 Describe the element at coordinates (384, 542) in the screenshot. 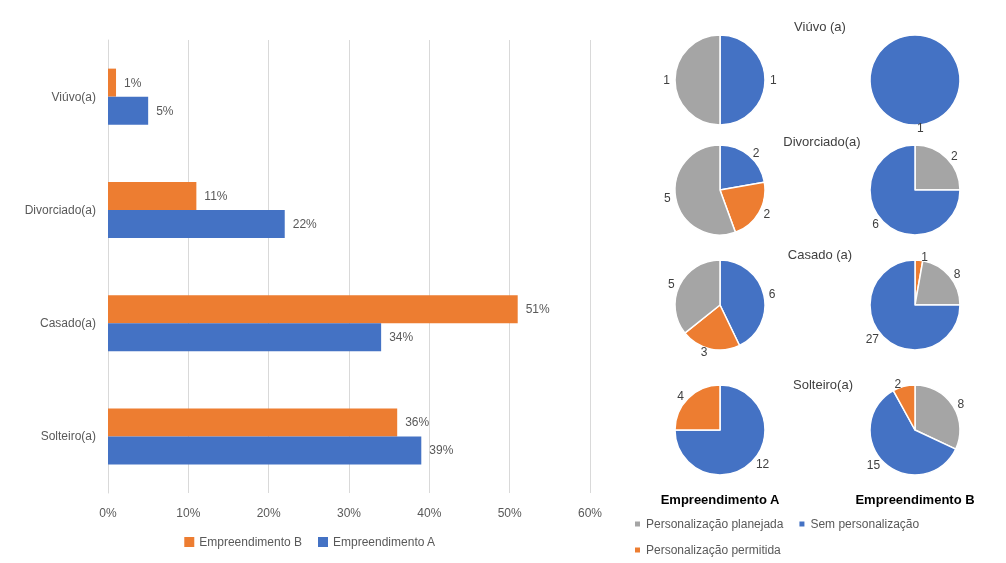

I see `legend-label: Empreendimento A` at that location.